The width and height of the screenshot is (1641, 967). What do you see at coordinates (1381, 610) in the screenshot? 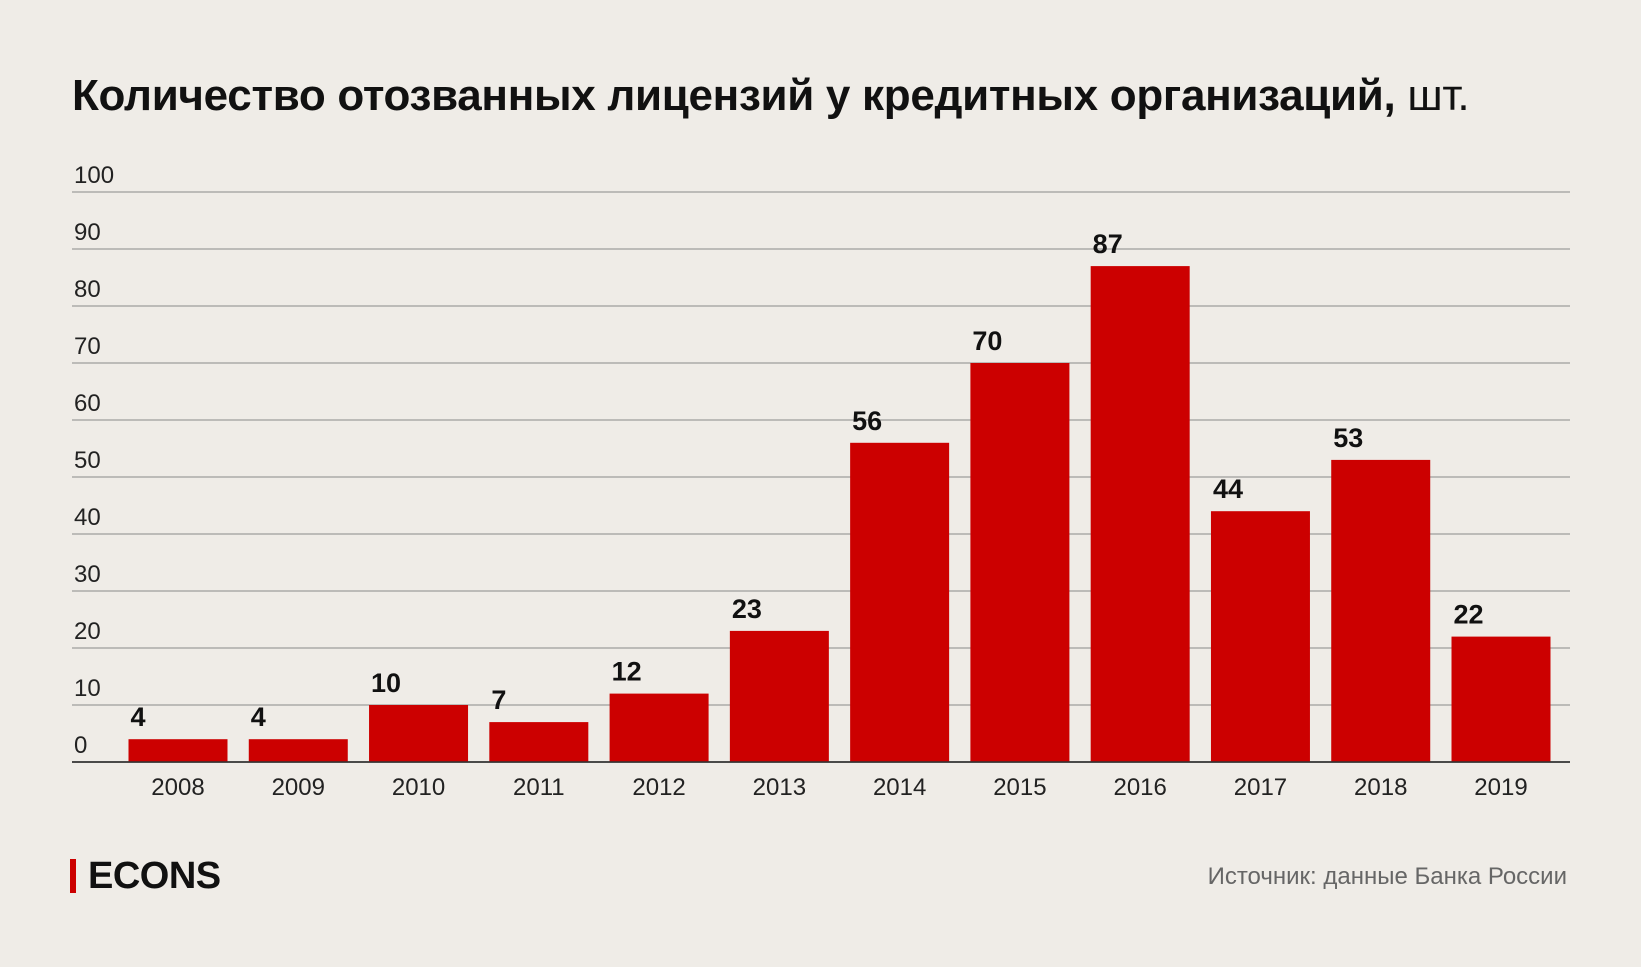
I see `bar-2018` at bounding box center [1381, 610].